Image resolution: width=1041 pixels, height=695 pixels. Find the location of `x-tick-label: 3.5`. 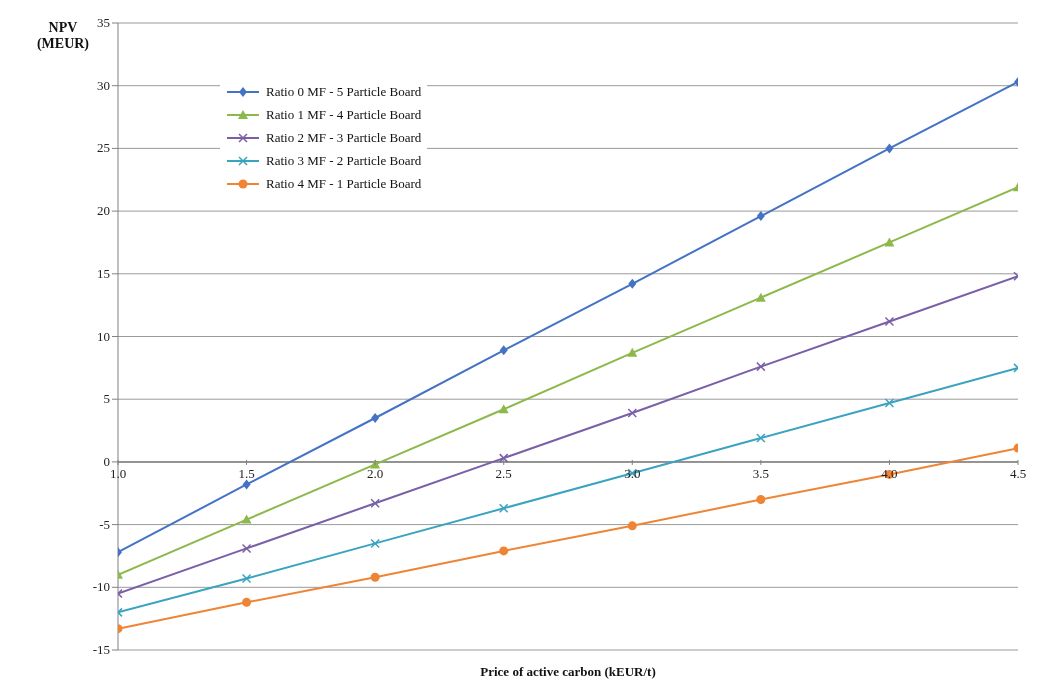

x-tick-label: 3.5 is located at coordinates (760, 473).